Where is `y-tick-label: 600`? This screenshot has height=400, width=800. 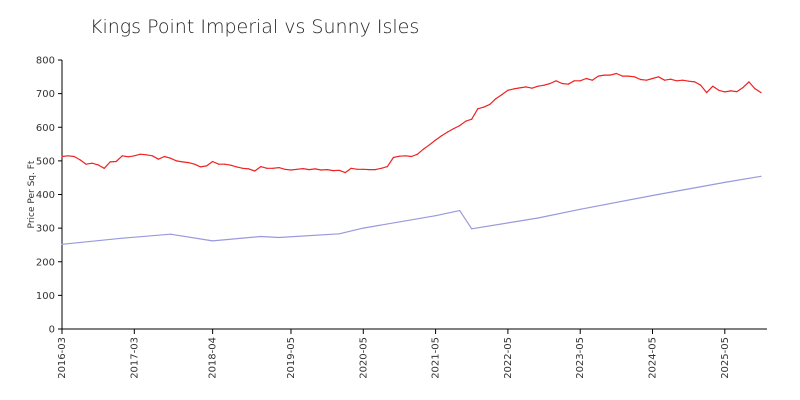
y-tick-label: 600 is located at coordinates (45, 128).